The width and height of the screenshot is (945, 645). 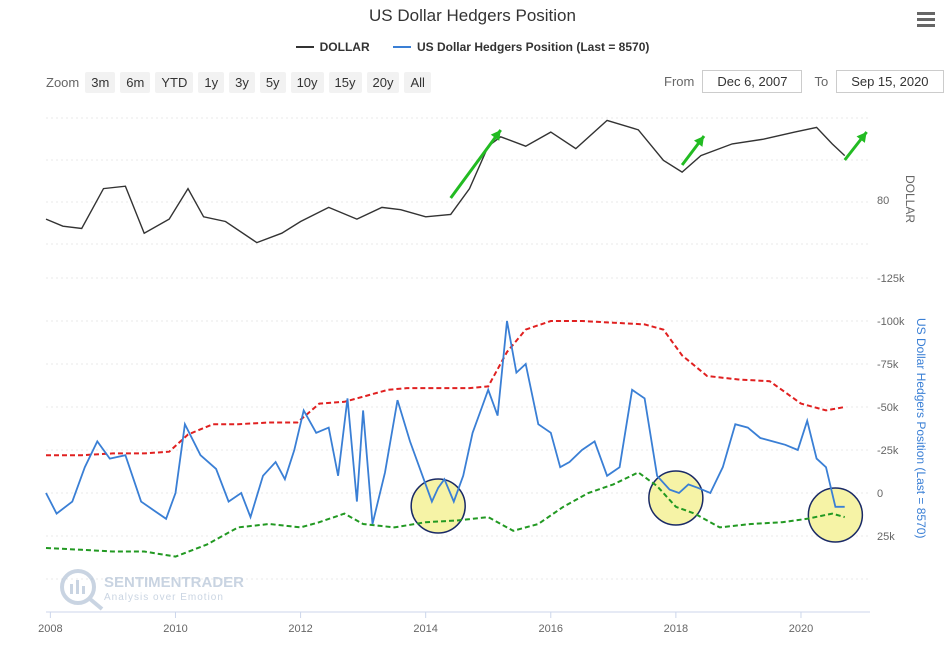 I want to click on x-tick-label: 2018, so click(x=676, y=629).